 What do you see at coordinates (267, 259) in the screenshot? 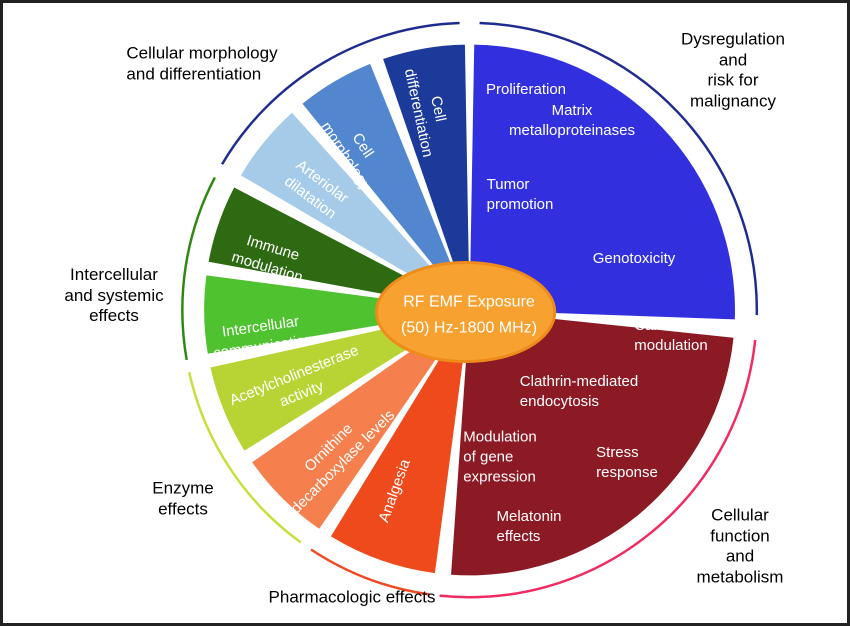
I see `slice-label-immune-modulation: Immune modulation` at bounding box center [267, 259].